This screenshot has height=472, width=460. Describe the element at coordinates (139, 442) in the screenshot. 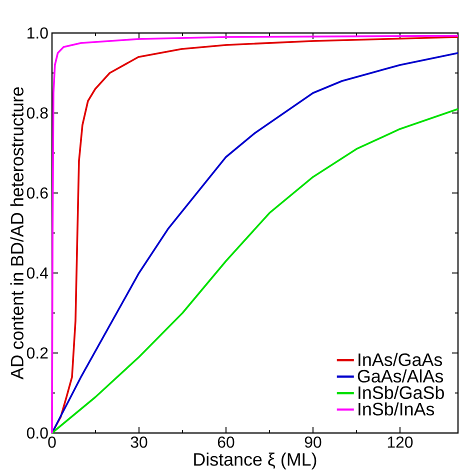

I see `x-tick-label: 30` at that location.